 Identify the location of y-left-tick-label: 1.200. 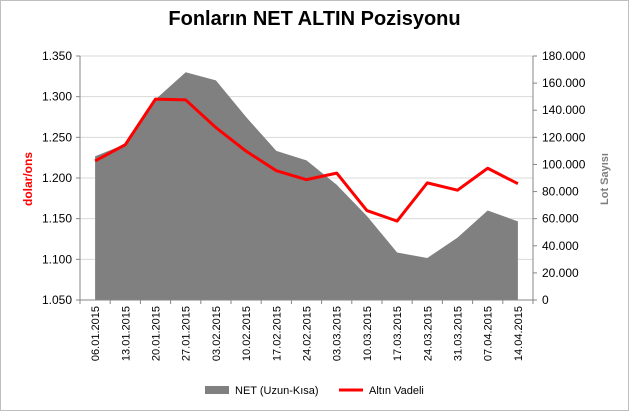
(57, 178).